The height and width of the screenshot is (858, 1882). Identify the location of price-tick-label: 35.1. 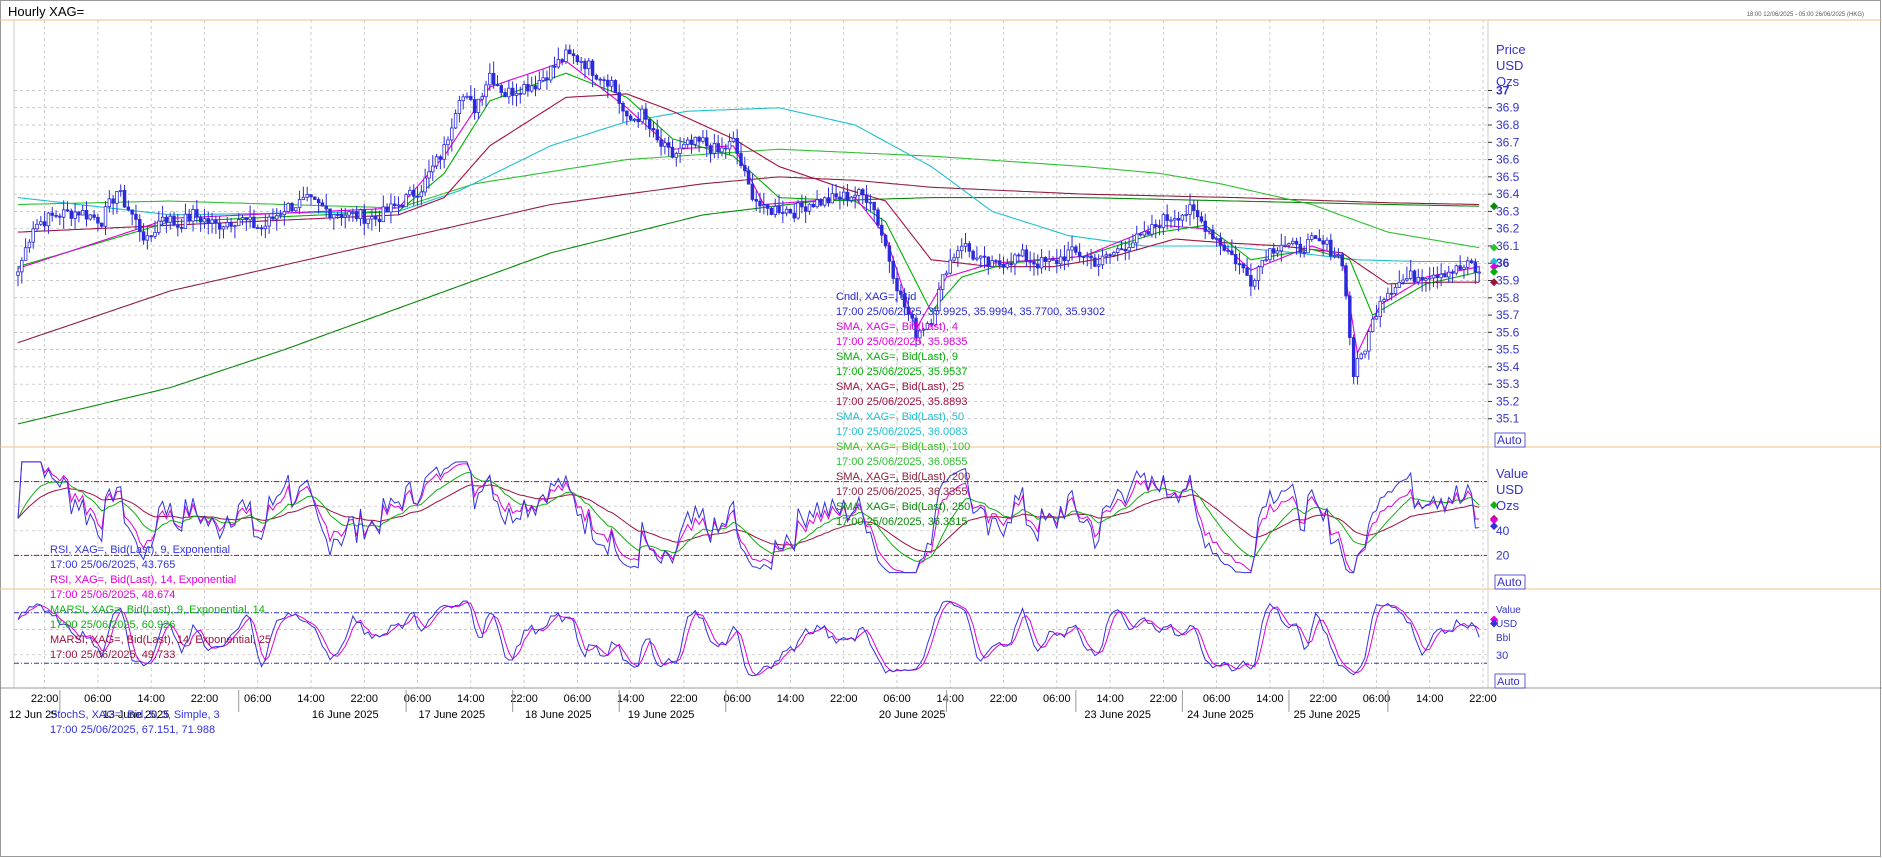
(1508, 419).